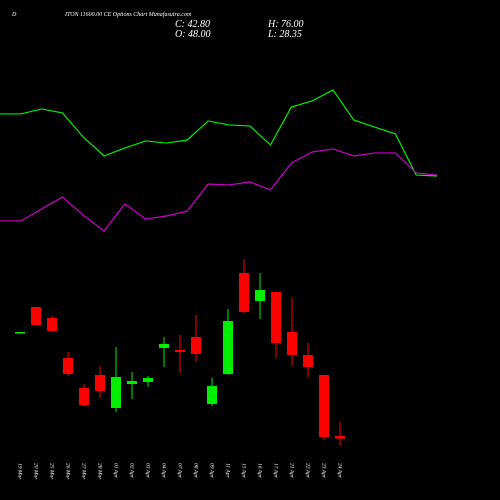 The image size is (500, 500). I want to click on x-tick-label: 17 Apr, so click(276, 471).